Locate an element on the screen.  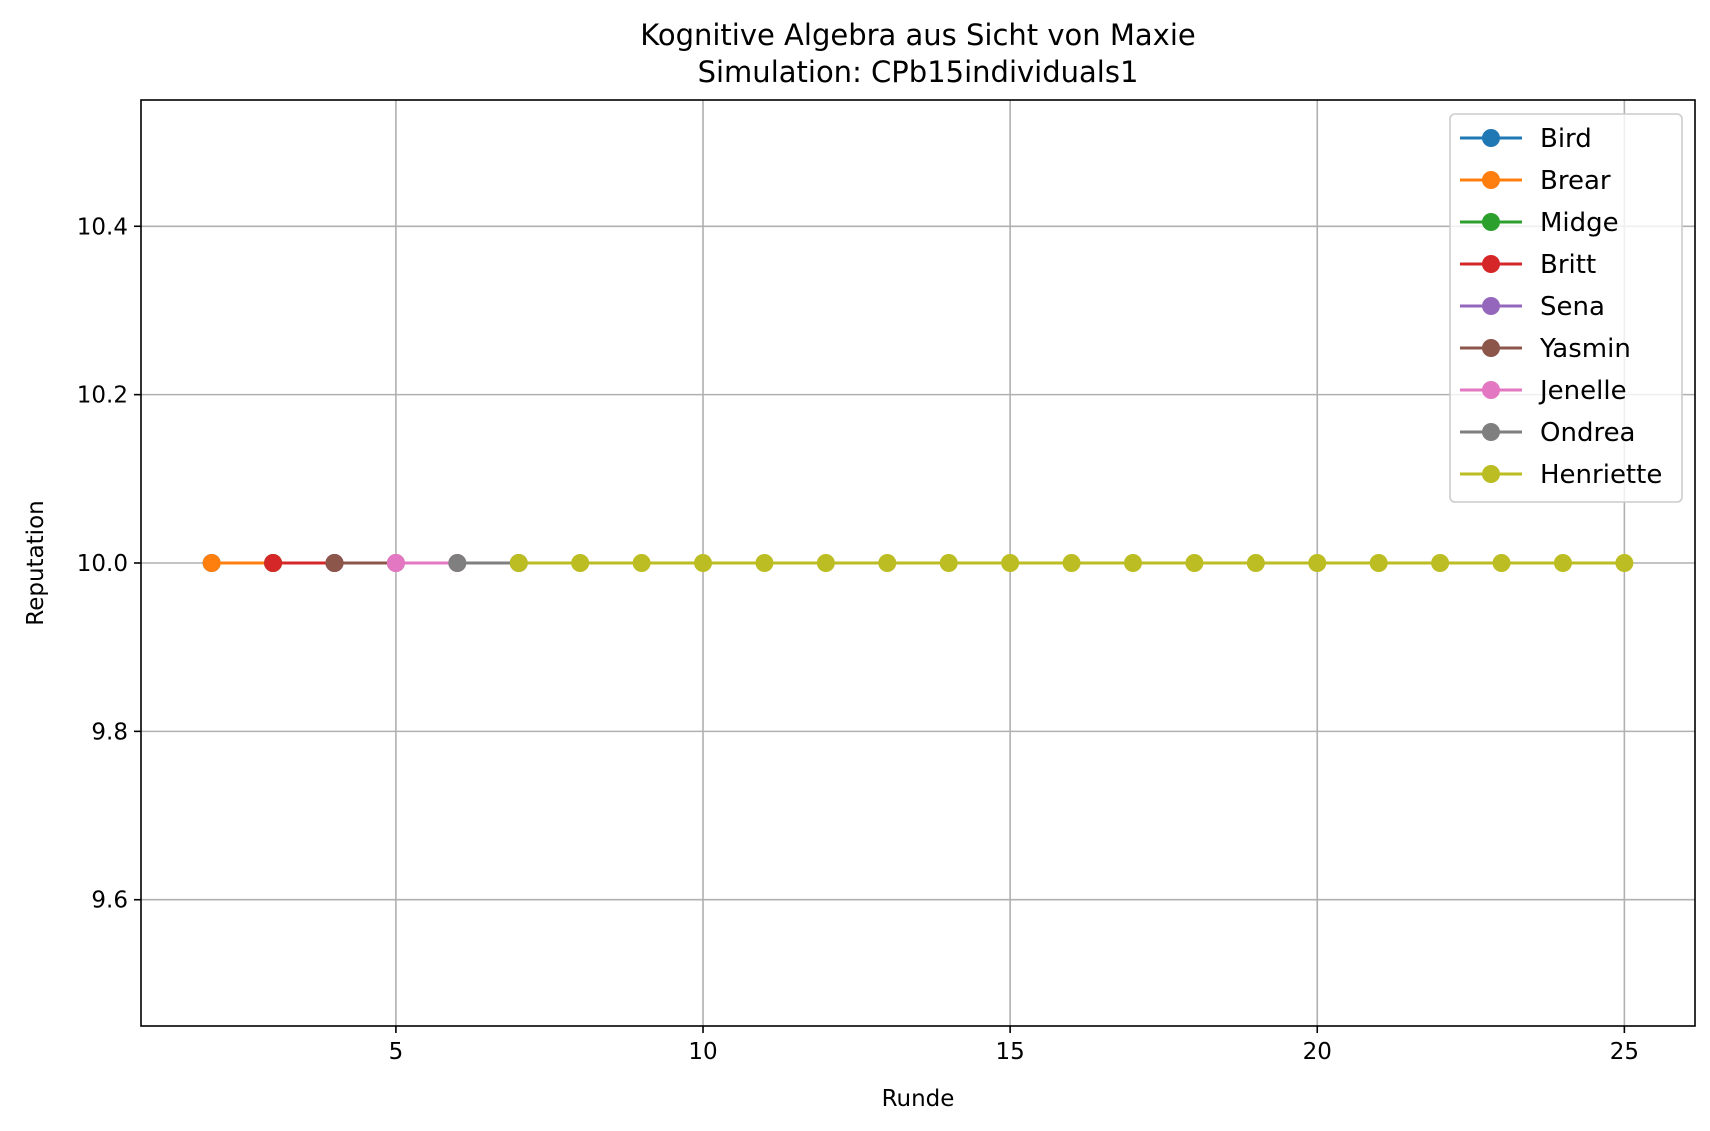
data-point-brear is located at coordinates (211, 563).